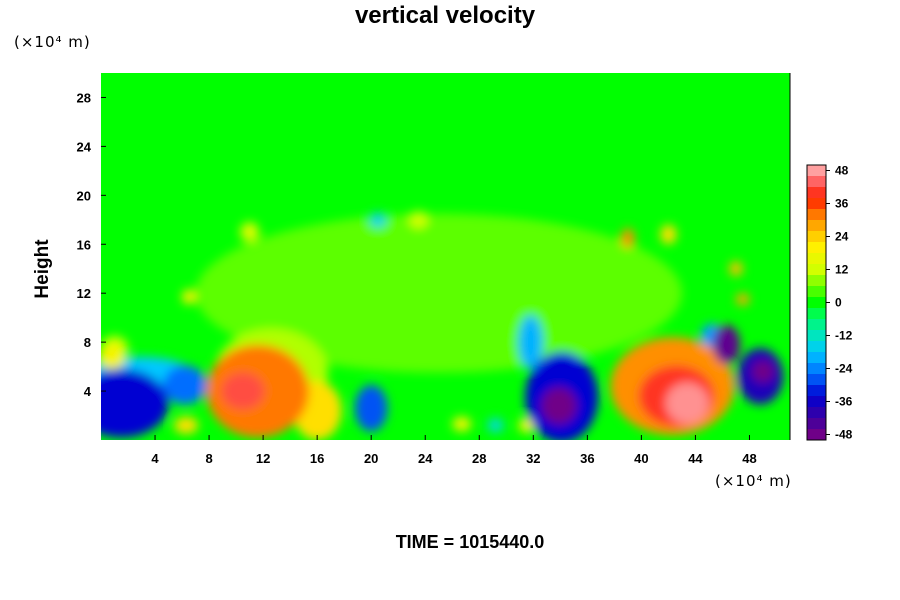  Describe the element at coordinates (84, 146) in the screenshot. I see `y-tick-label: 24` at that location.